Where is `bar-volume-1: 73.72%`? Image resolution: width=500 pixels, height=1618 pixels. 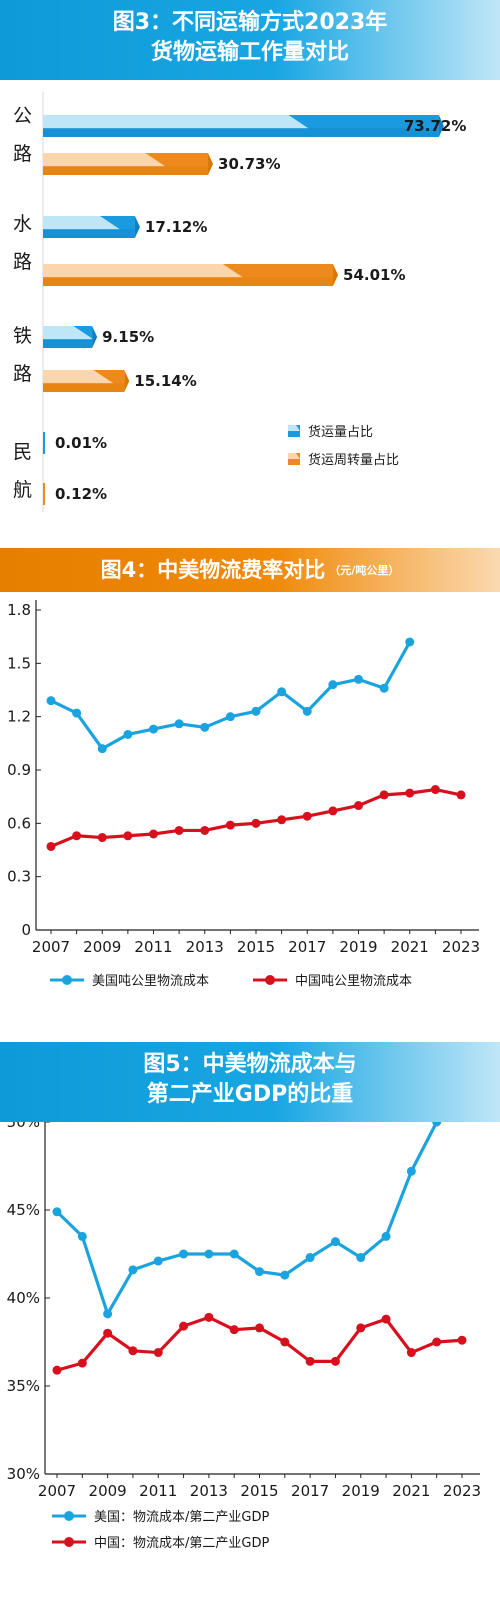
bar-volume-1: 73.72% is located at coordinates (254, 126).